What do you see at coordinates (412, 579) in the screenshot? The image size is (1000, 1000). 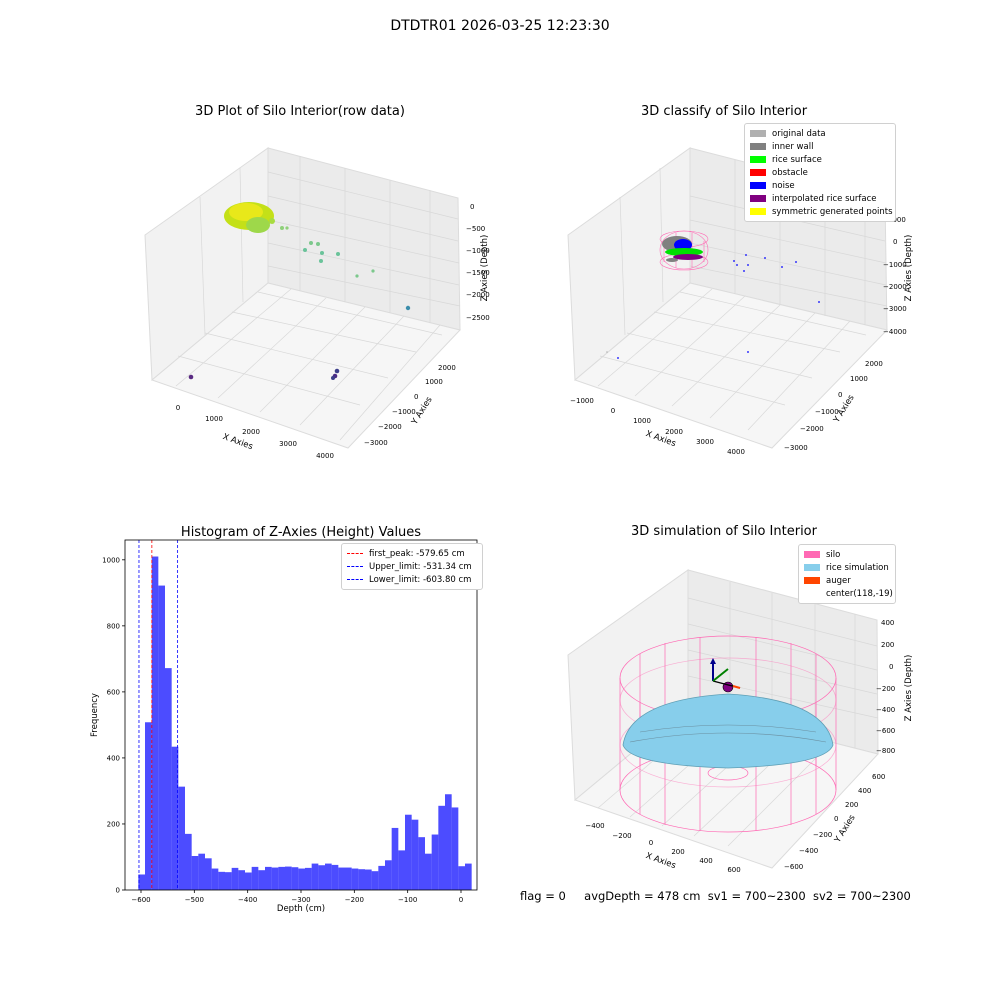 I see `legend-item-lower-limit: Lower_limit: -603.80 cm` at bounding box center [412, 579].